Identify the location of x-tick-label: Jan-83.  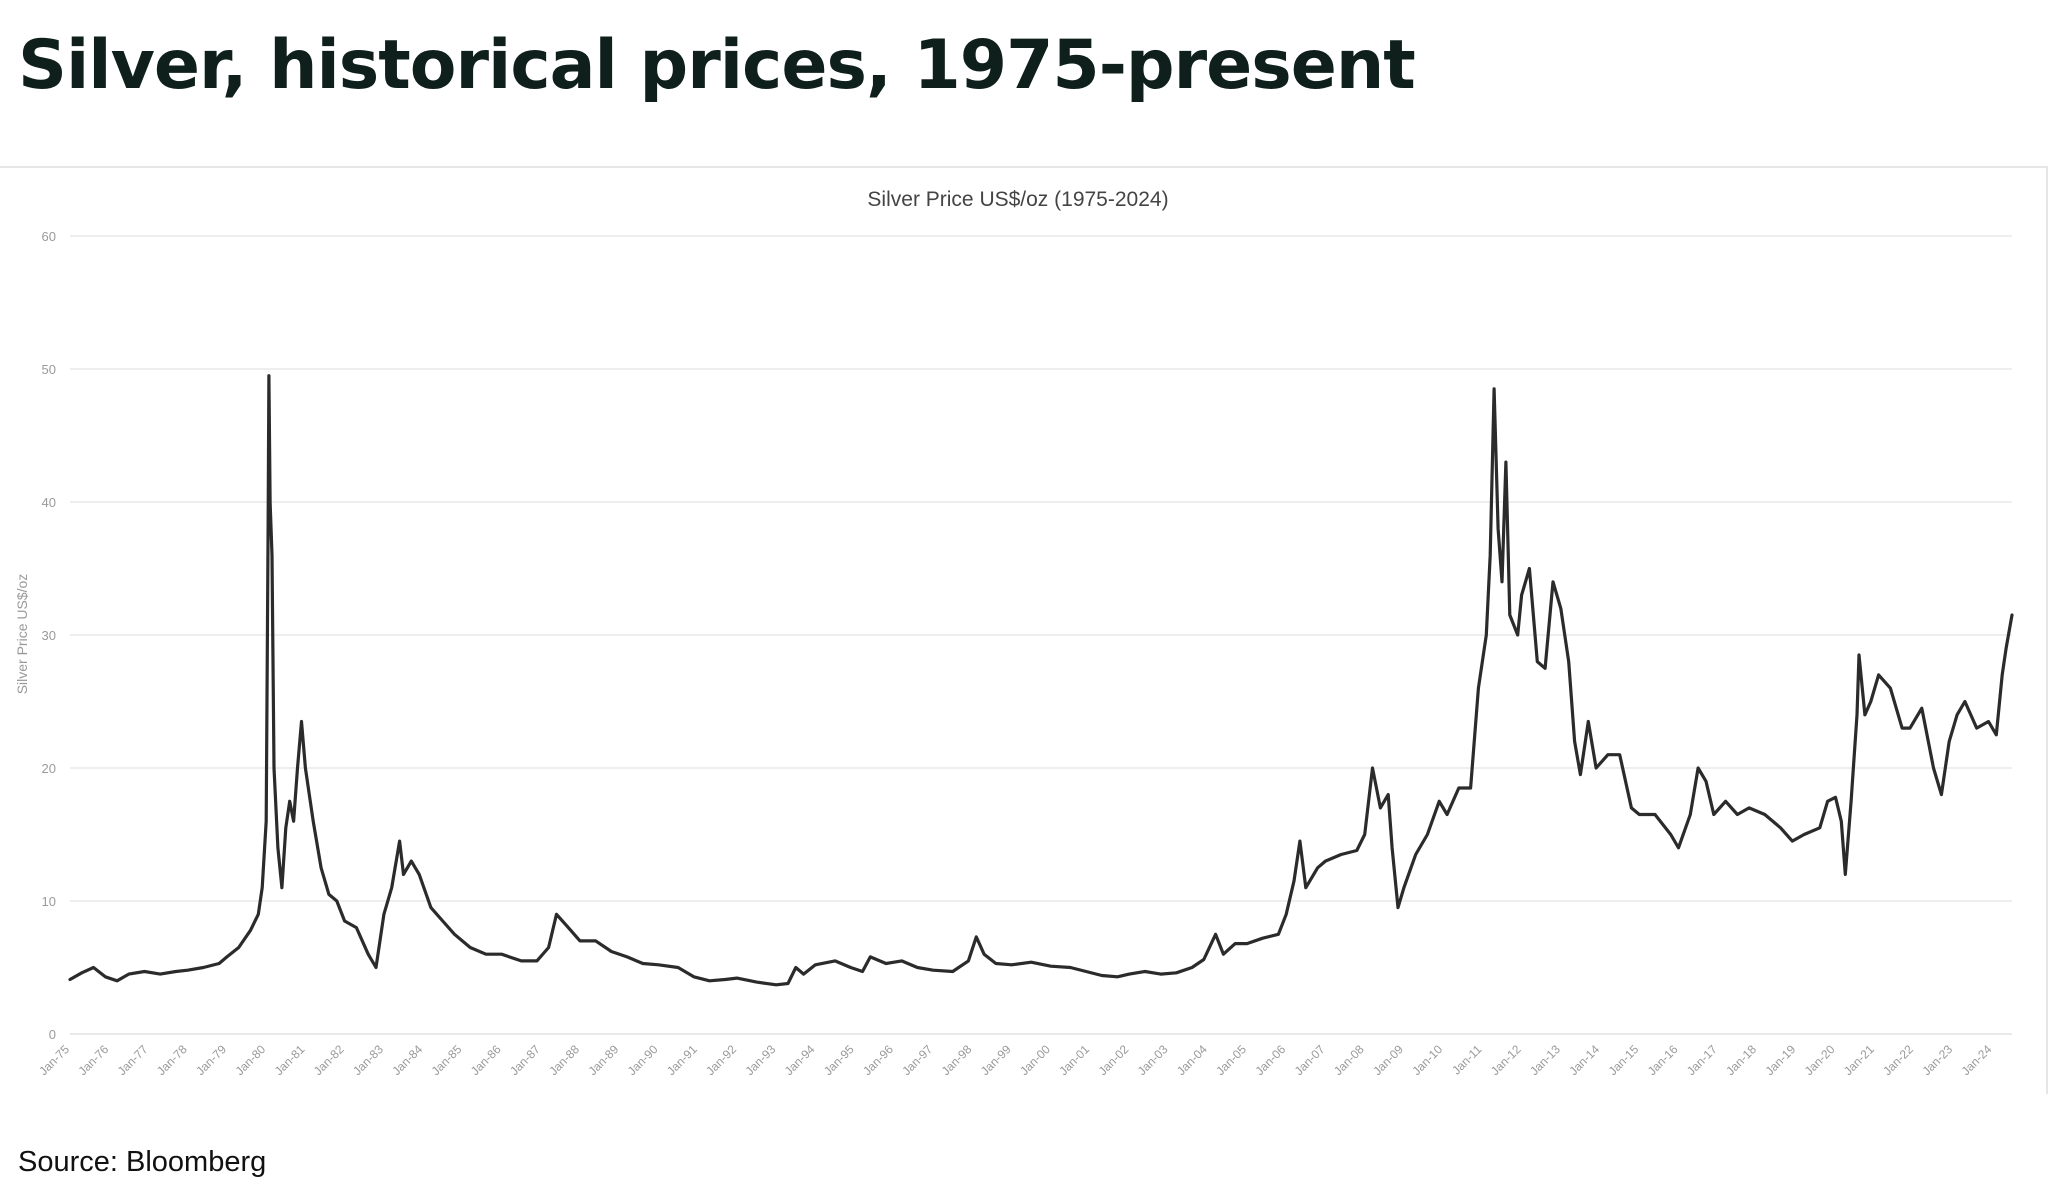
(368, 1060).